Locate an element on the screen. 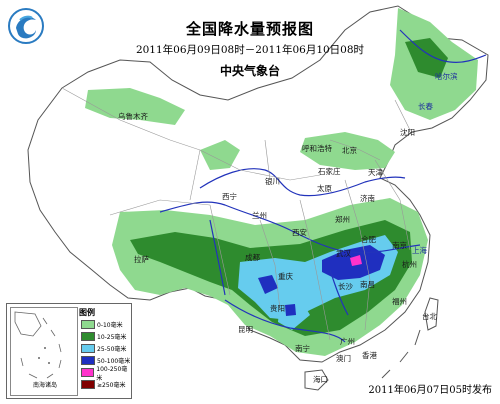 The image size is (500, 404). city-taiyuan: 太原 is located at coordinates (324, 188).